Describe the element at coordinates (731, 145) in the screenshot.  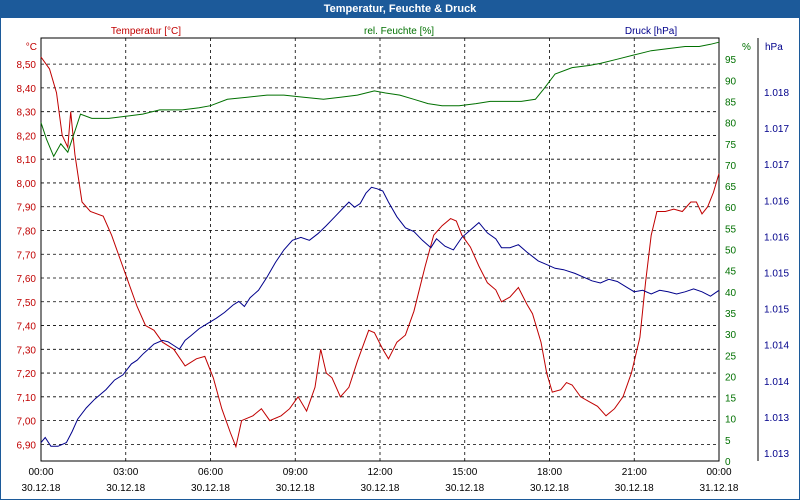
I see `humidity-tick-label: 75` at that location.